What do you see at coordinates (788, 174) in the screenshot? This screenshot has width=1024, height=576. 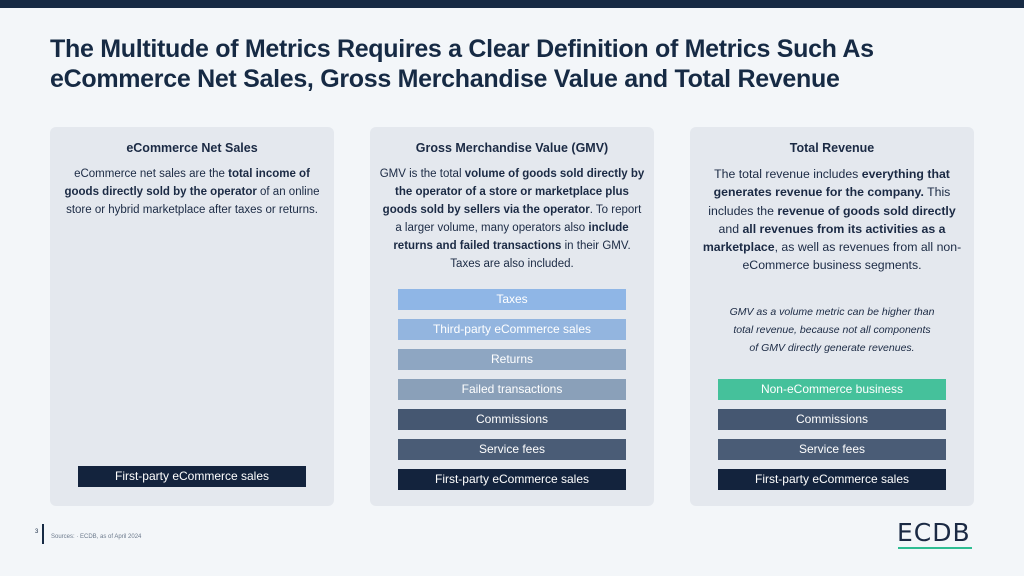 I see `text-segment: The total revenue includes` at bounding box center [788, 174].